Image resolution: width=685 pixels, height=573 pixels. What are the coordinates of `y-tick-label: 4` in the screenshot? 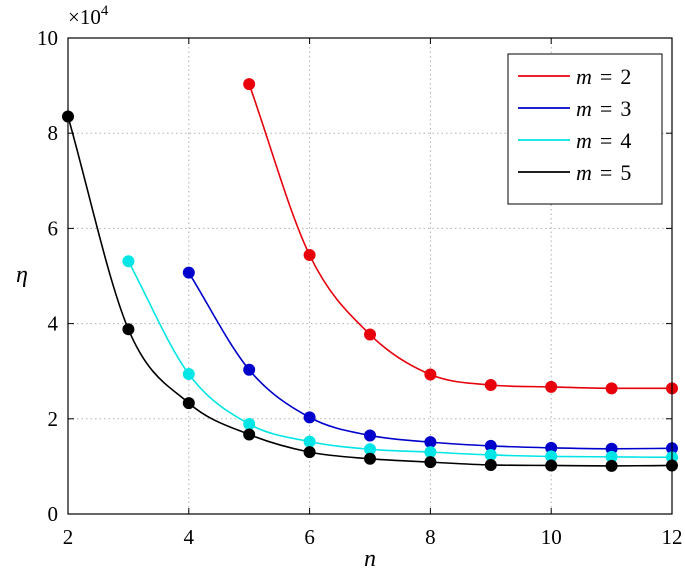 It's located at (53, 324).